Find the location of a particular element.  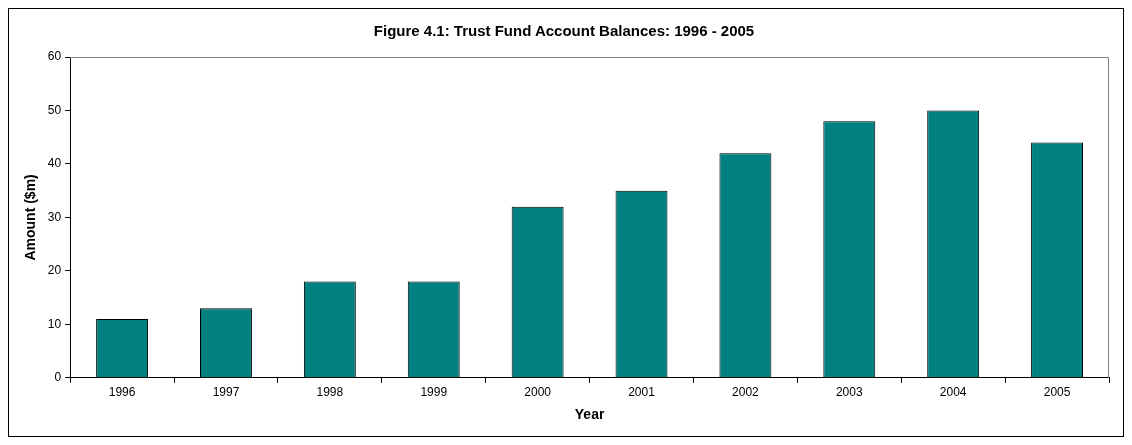

x-axis-title: Year is located at coordinates (589, 414).